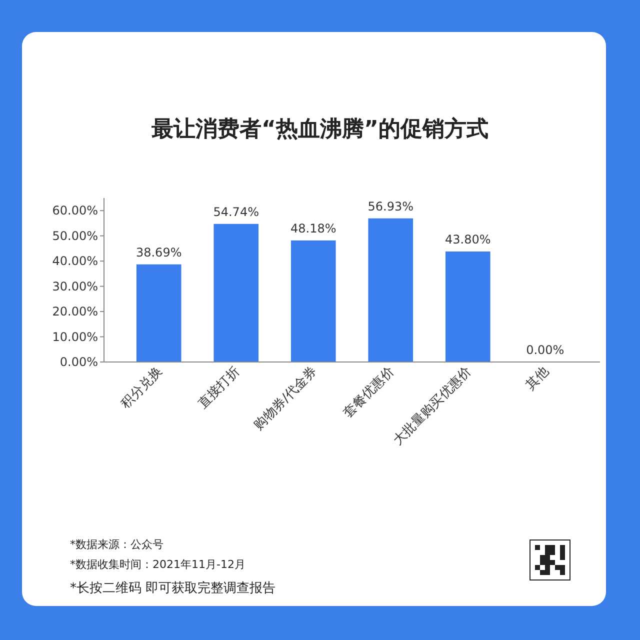 The width and height of the screenshot is (640, 640). I want to click on data-label: 56.93%, so click(391, 206).